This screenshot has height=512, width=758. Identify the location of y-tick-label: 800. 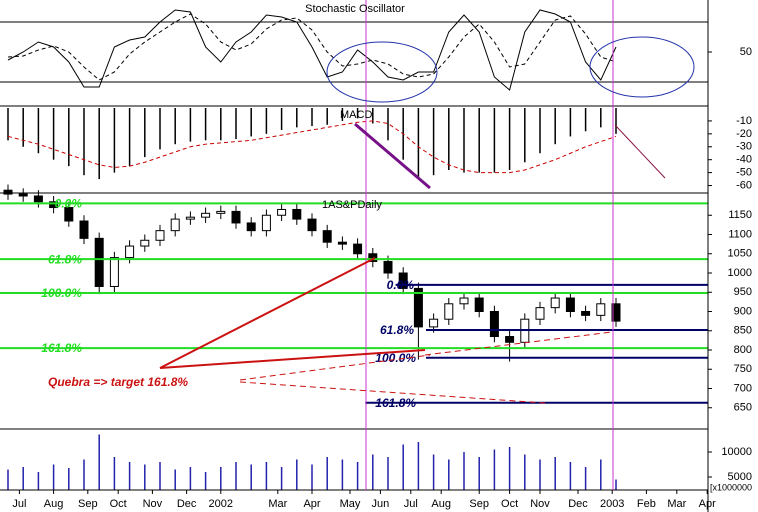
(743, 350).